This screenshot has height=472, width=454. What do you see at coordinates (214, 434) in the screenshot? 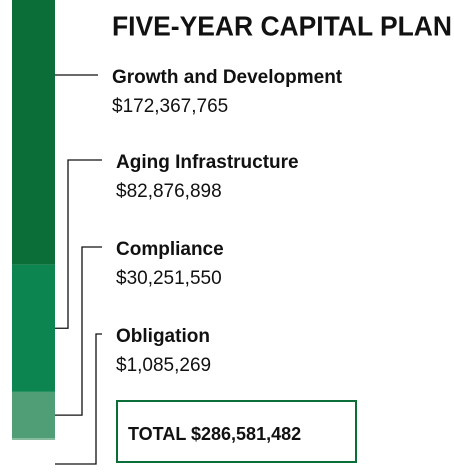
I see `total-label: TOTAL $286,581,482` at bounding box center [214, 434].